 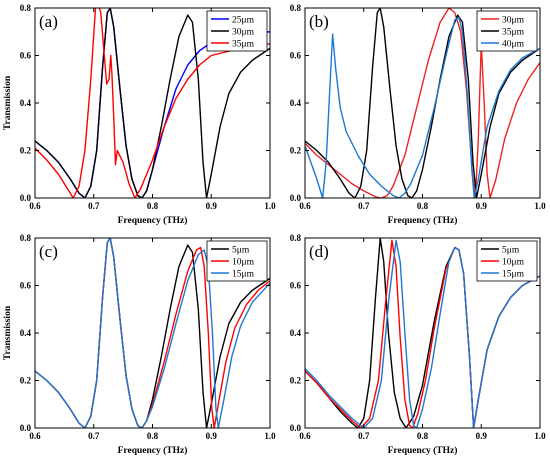 What do you see at coordinates (319, 251) in the screenshot?
I see `panel-label: (d)` at bounding box center [319, 251].